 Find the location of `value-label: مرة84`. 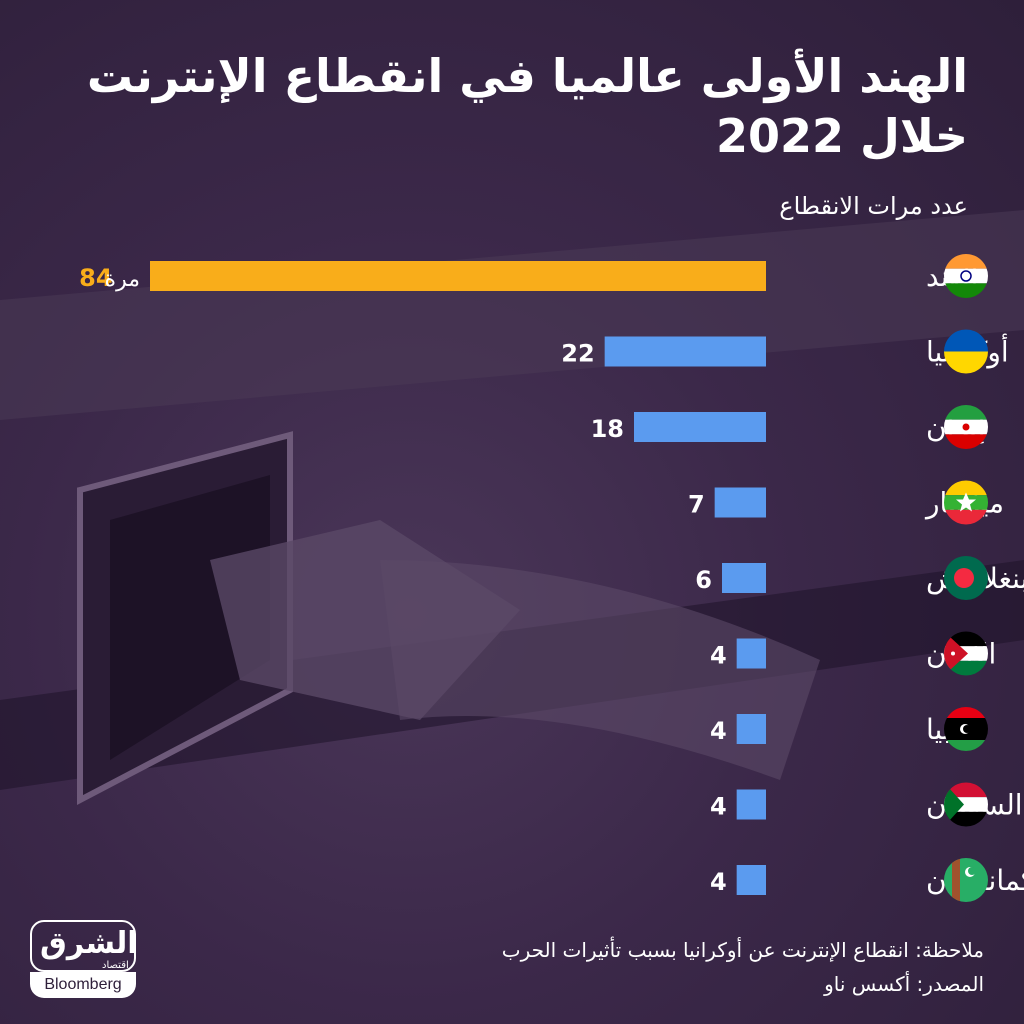

value-label: مرة84 is located at coordinates (109, 278).